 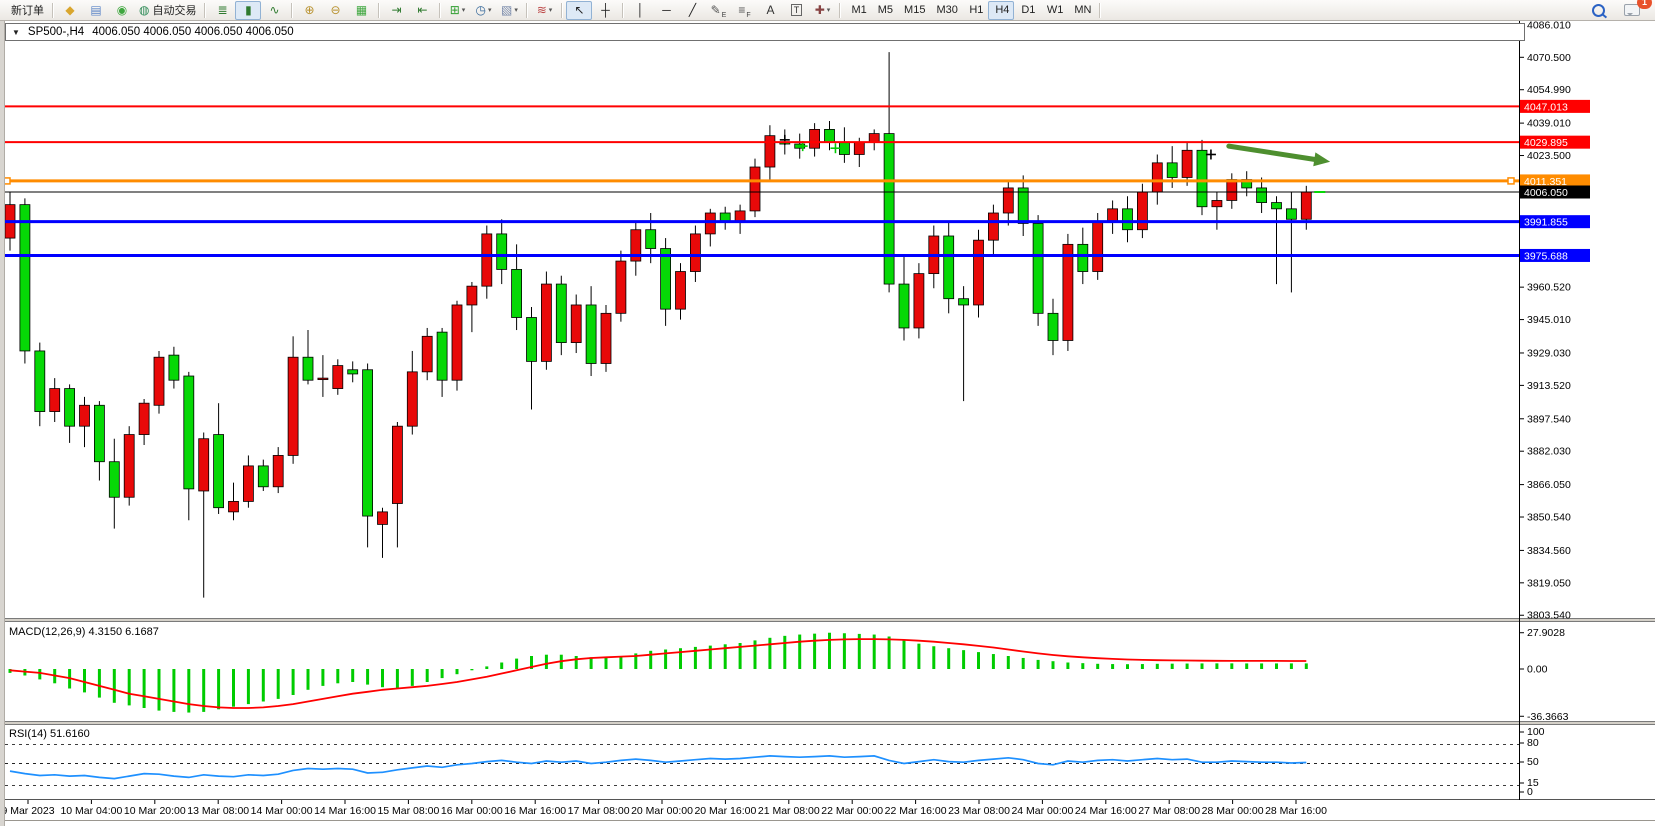 I want to click on timeframe-button-h1: H1, so click(x=975, y=10).